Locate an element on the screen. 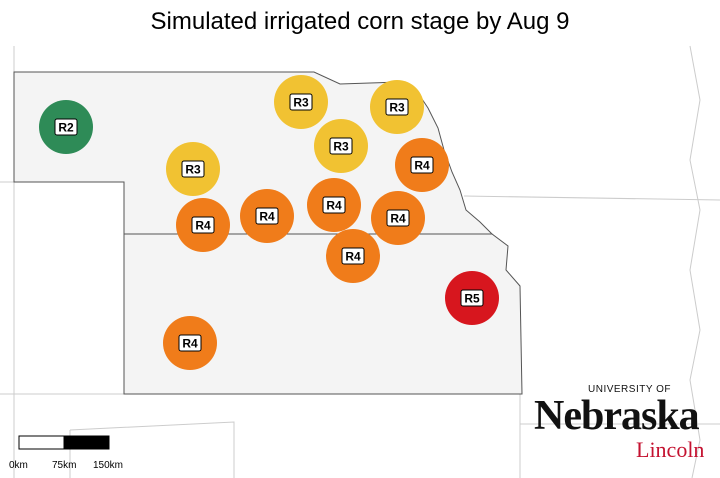  scale-segment-white is located at coordinates (41, 442).